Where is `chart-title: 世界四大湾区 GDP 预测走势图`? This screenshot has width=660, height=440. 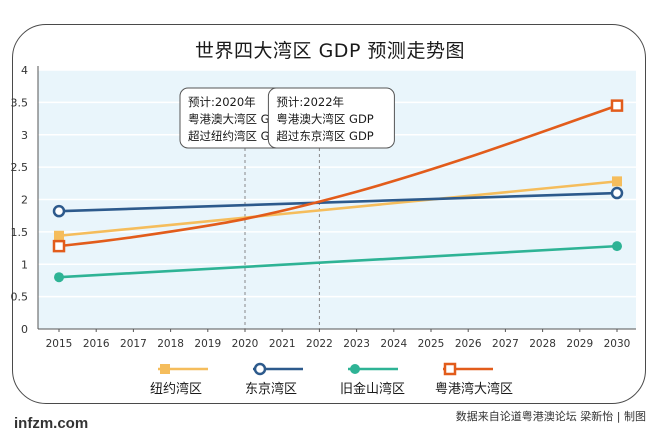
chart-title: 世界四大湾区 GDP 预测走势图 is located at coordinates (330, 51).